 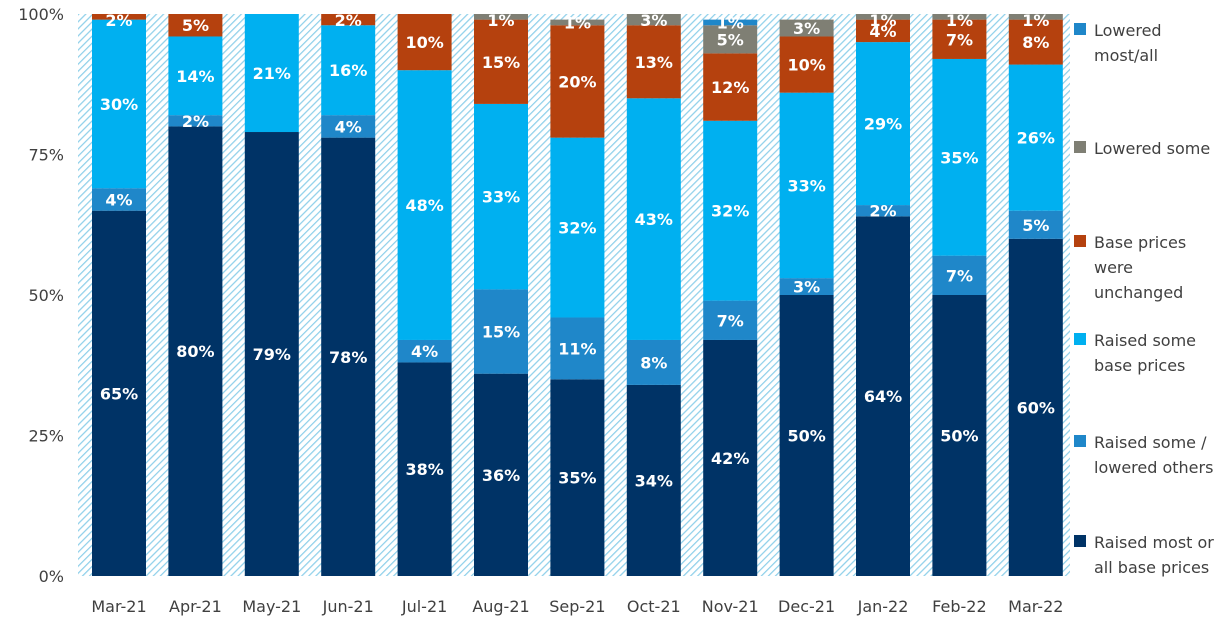 I want to click on data-label: 43%, so click(x=654, y=219).